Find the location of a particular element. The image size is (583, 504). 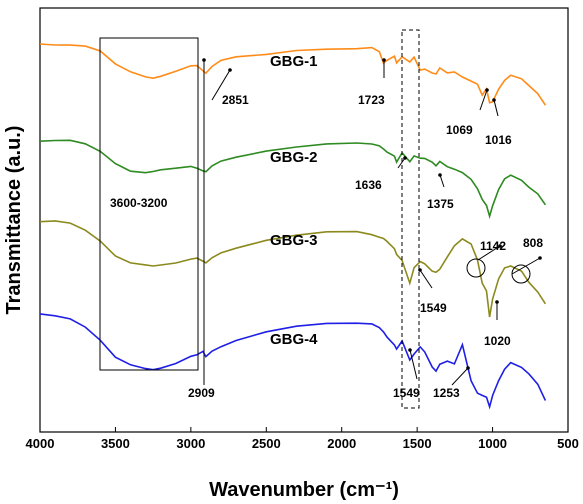

x-tick-label: 3000 is located at coordinates (190, 443).